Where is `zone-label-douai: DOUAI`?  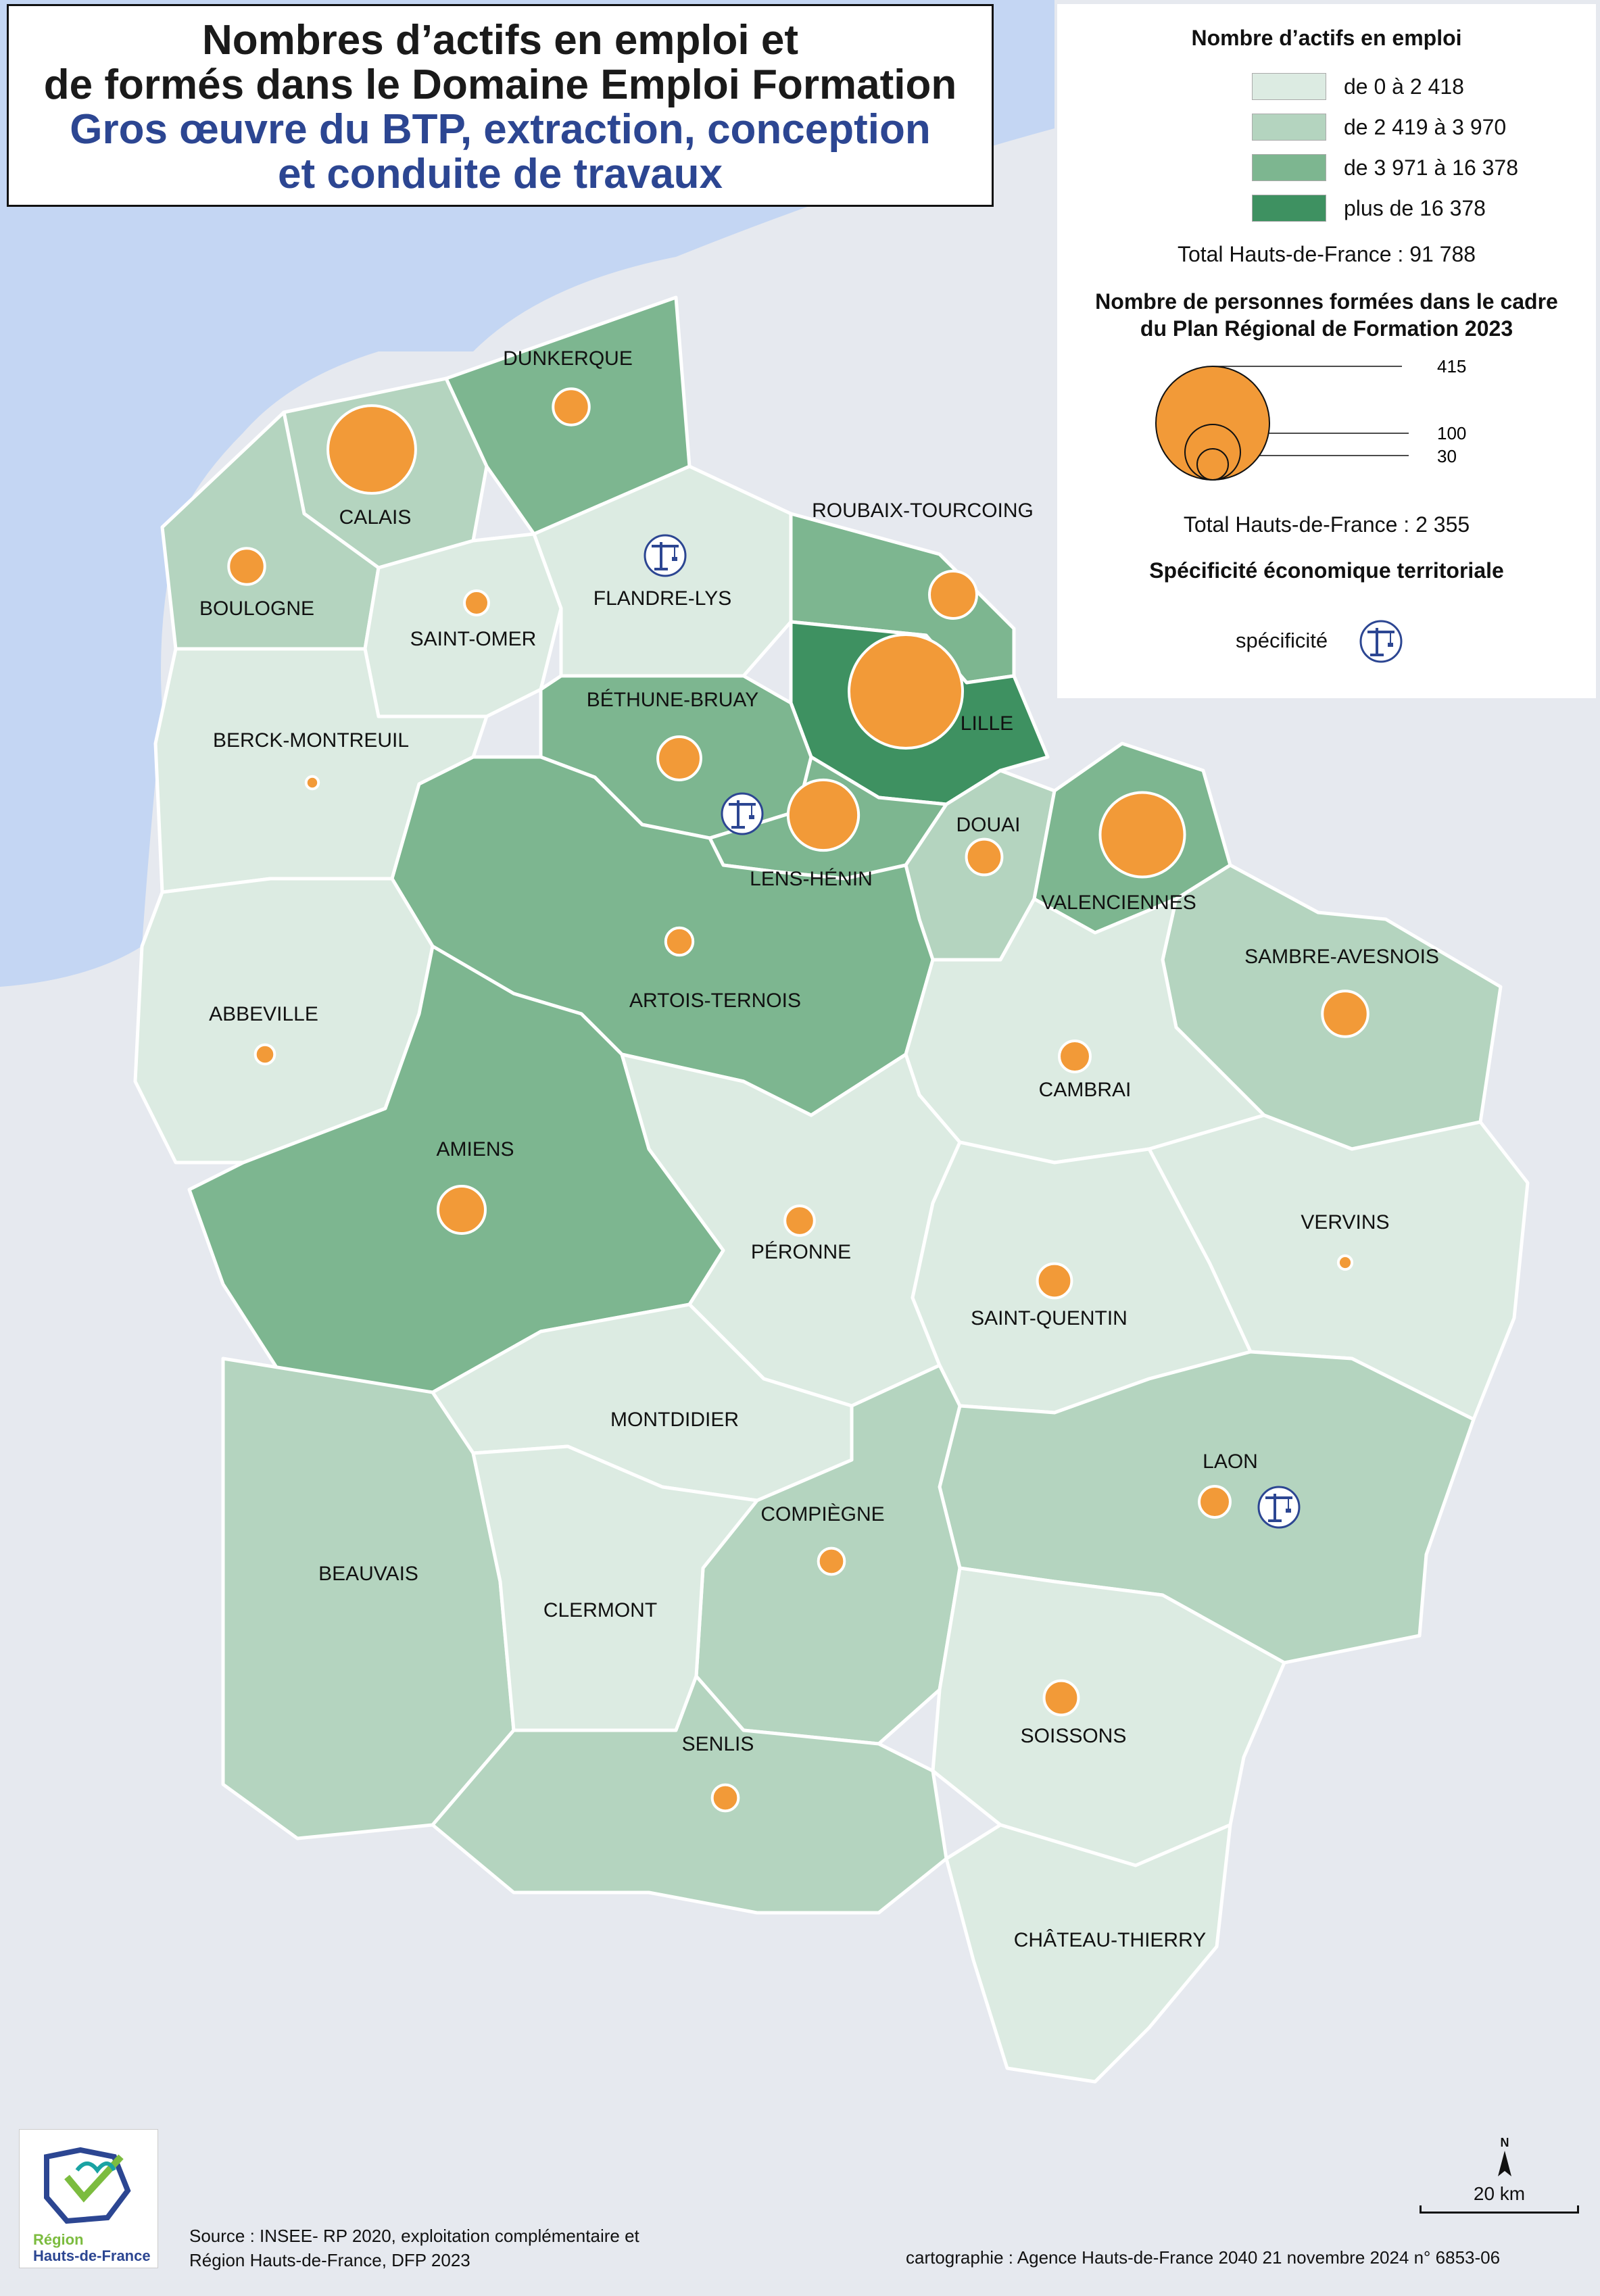
zone-label-douai: DOUAI is located at coordinates (988, 825).